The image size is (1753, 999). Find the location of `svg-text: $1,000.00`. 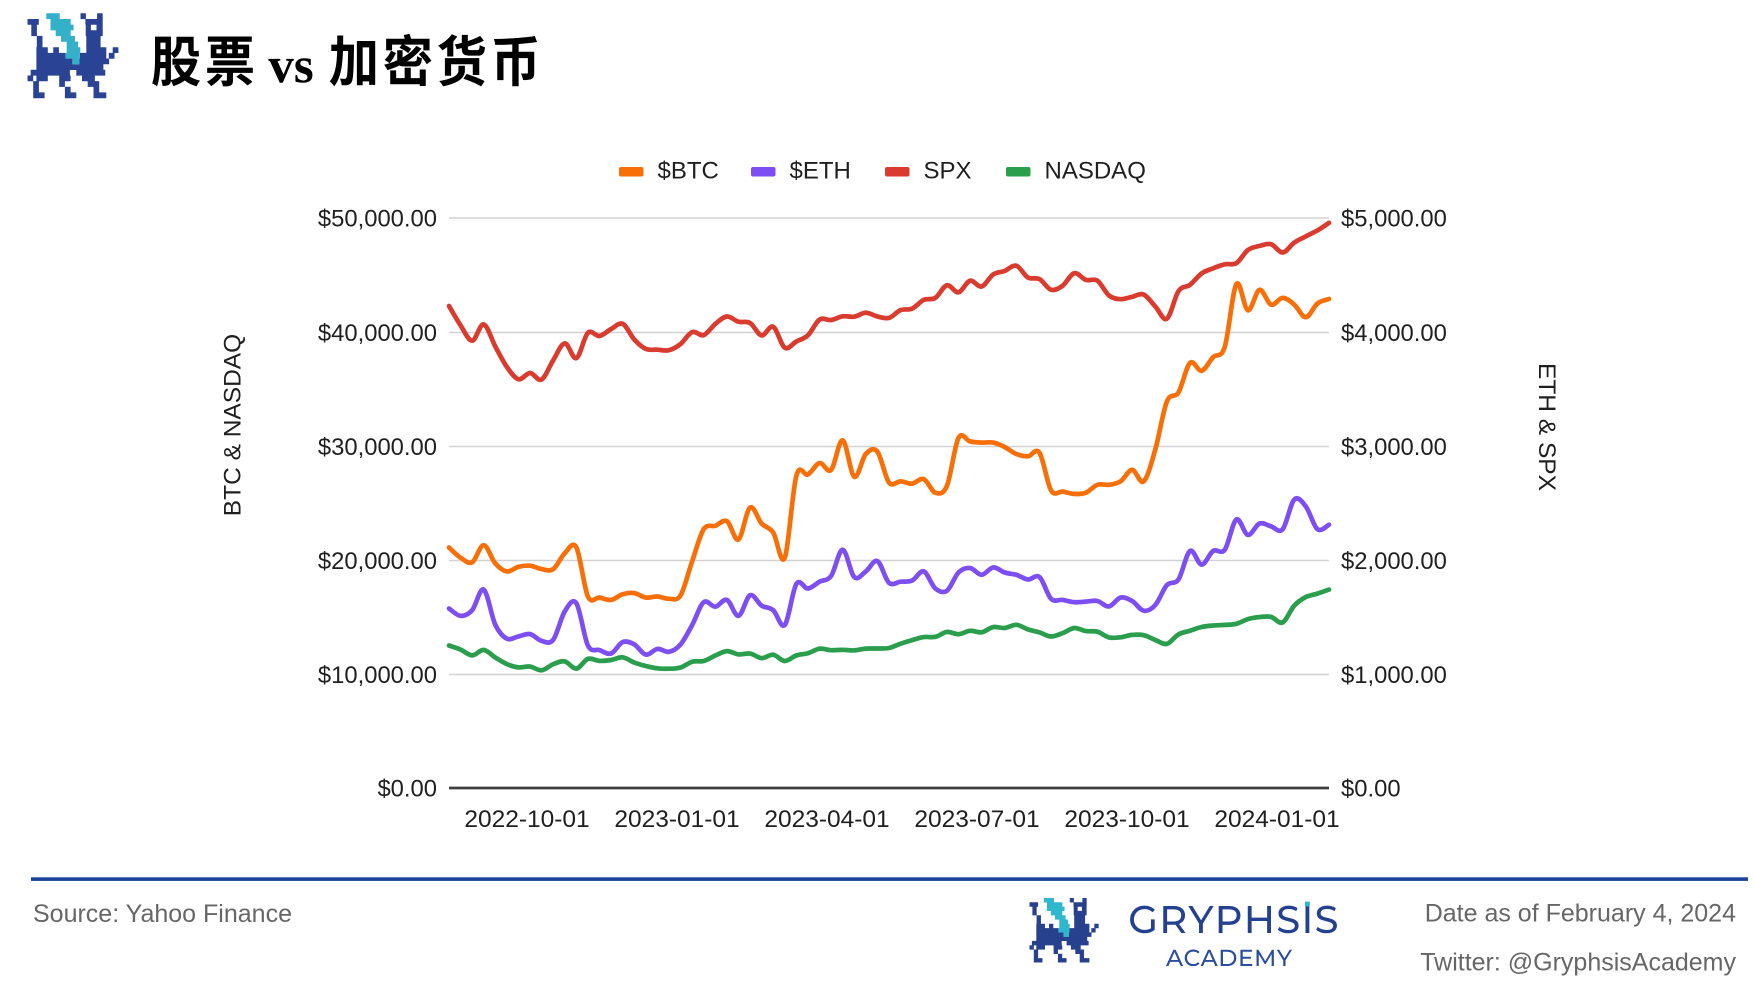

svg-text: $1,000.00 is located at coordinates (1394, 675).